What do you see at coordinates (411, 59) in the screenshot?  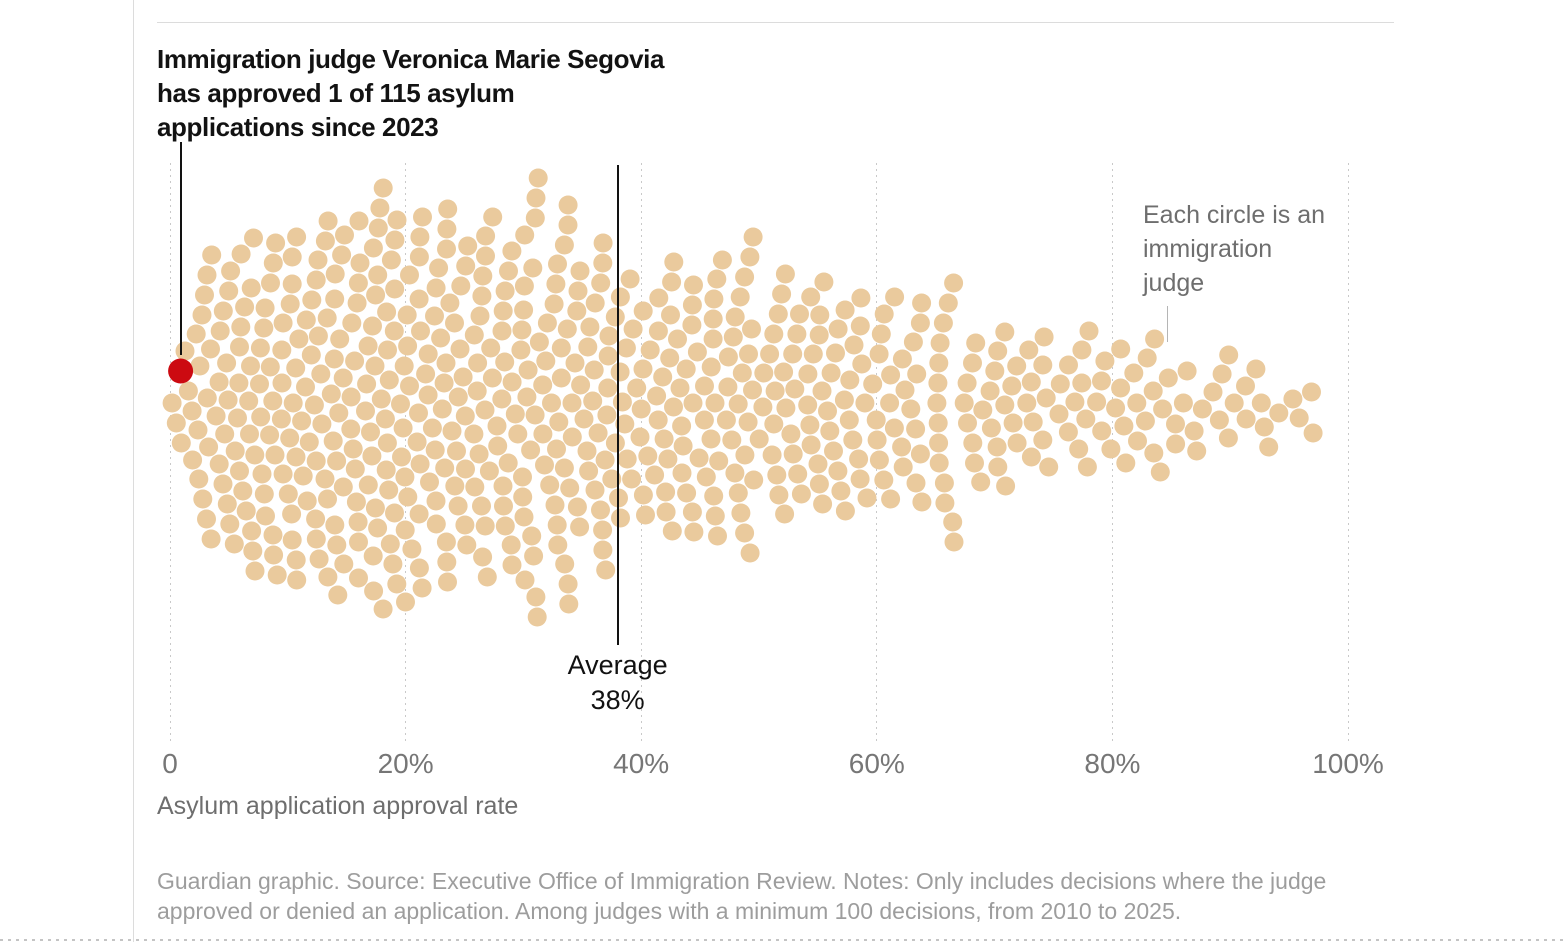 I see `chart-title-line-1: Immigration judge Veronica Marie Segovia` at bounding box center [411, 59].